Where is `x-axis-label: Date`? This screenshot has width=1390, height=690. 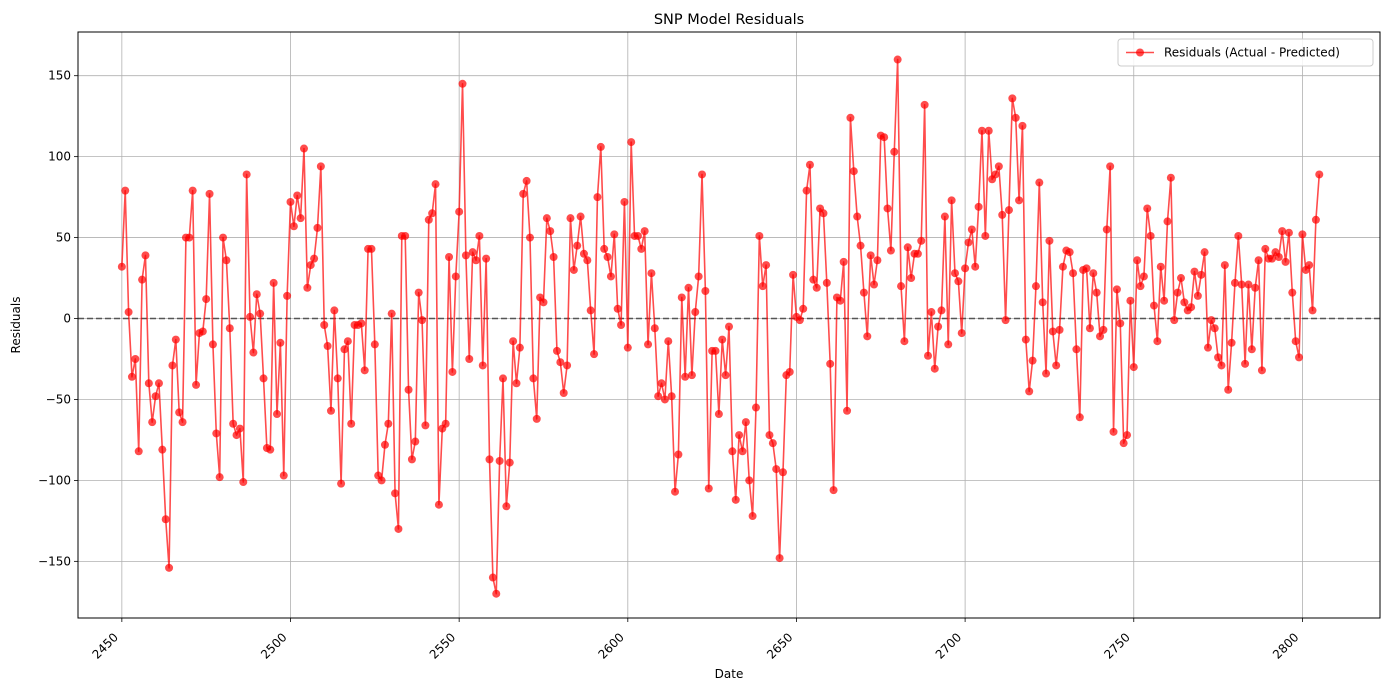 x-axis-label: Date is located at coordinates (729, 674).